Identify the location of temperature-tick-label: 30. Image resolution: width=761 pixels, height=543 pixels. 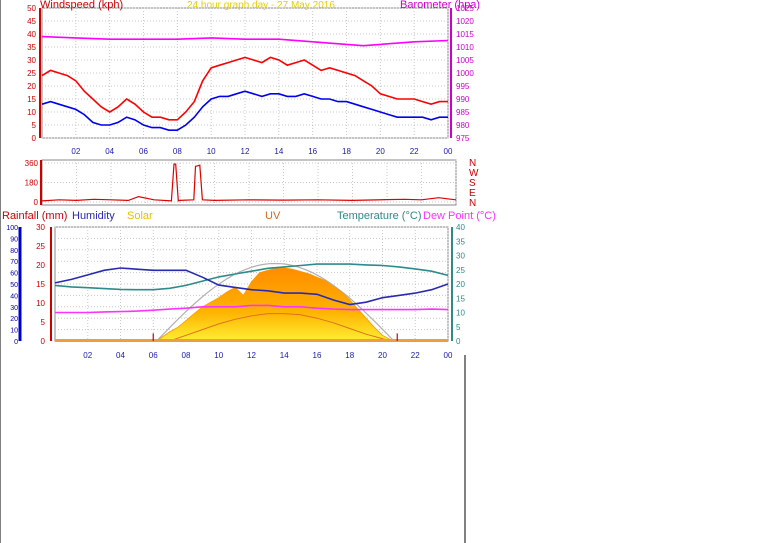
(460, 256).